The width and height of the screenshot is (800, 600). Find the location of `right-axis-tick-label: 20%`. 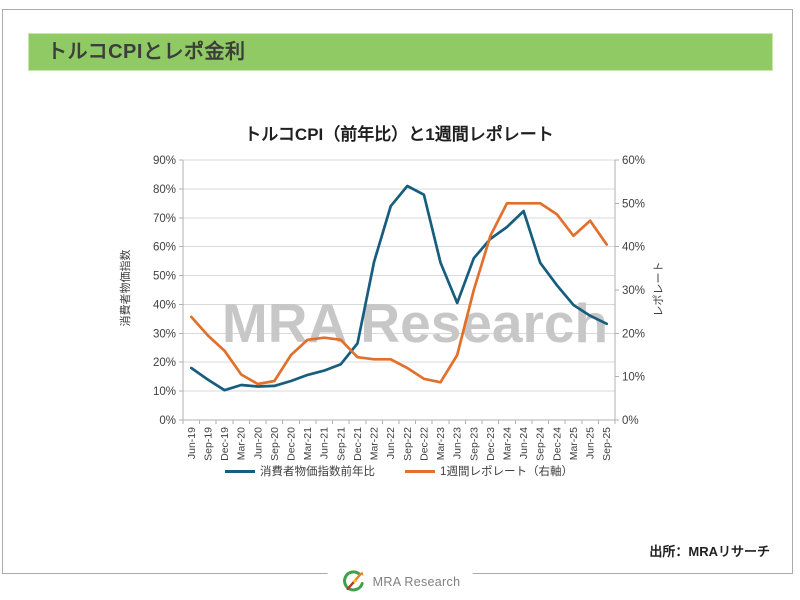

right-axis-tick-label: 20% is located at coordinates (633, 334).